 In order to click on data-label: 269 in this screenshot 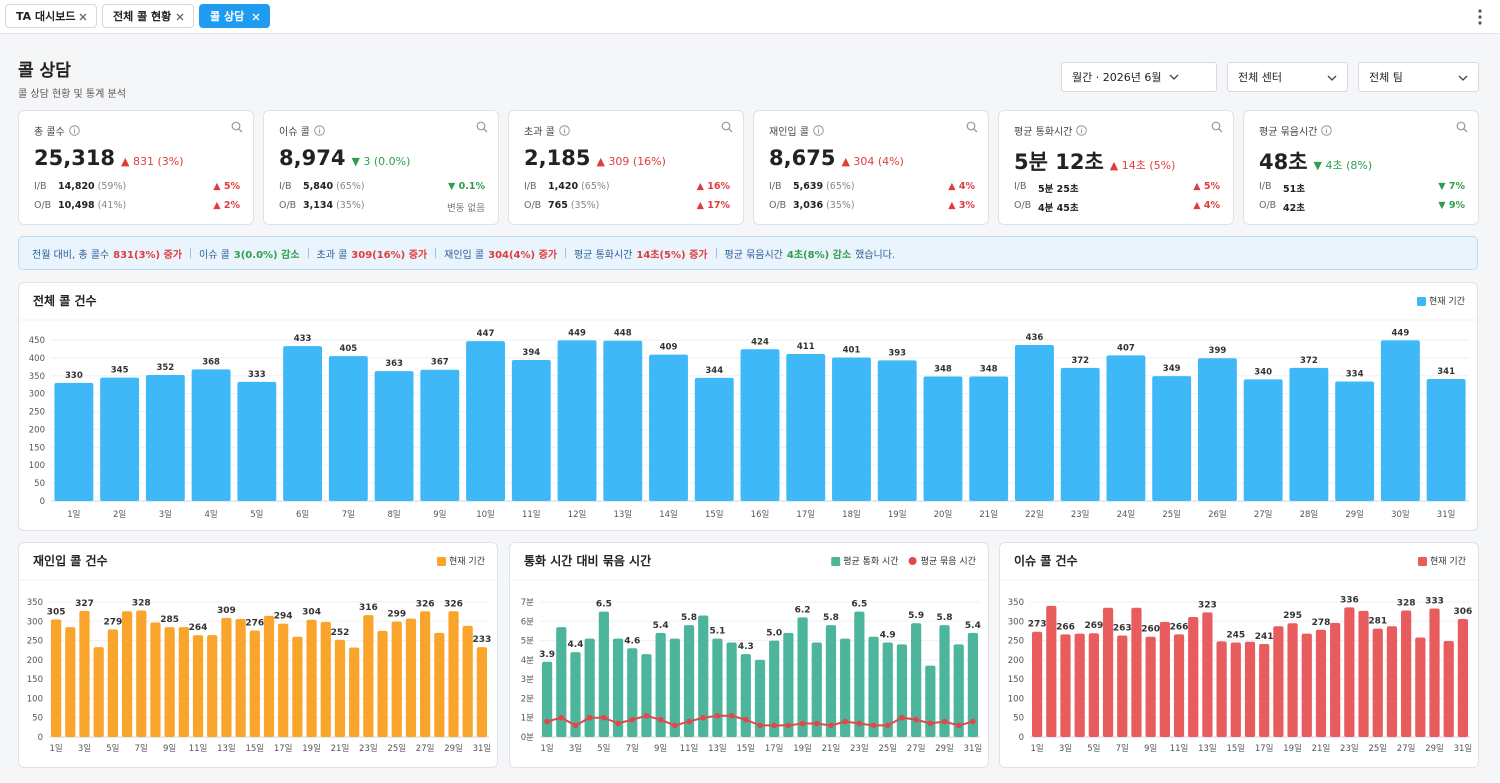, I will do `click(1093, 626)`.